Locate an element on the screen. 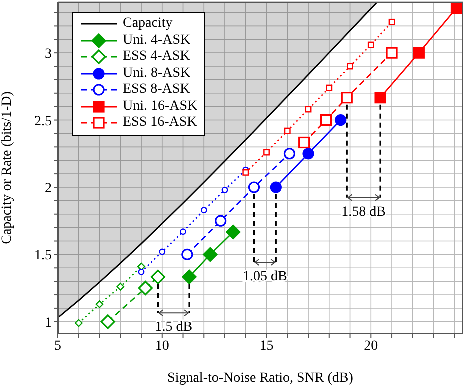 This screenshot has height=386, width=465. annotation: 1.05 dB is located at coordinates (265, 276).